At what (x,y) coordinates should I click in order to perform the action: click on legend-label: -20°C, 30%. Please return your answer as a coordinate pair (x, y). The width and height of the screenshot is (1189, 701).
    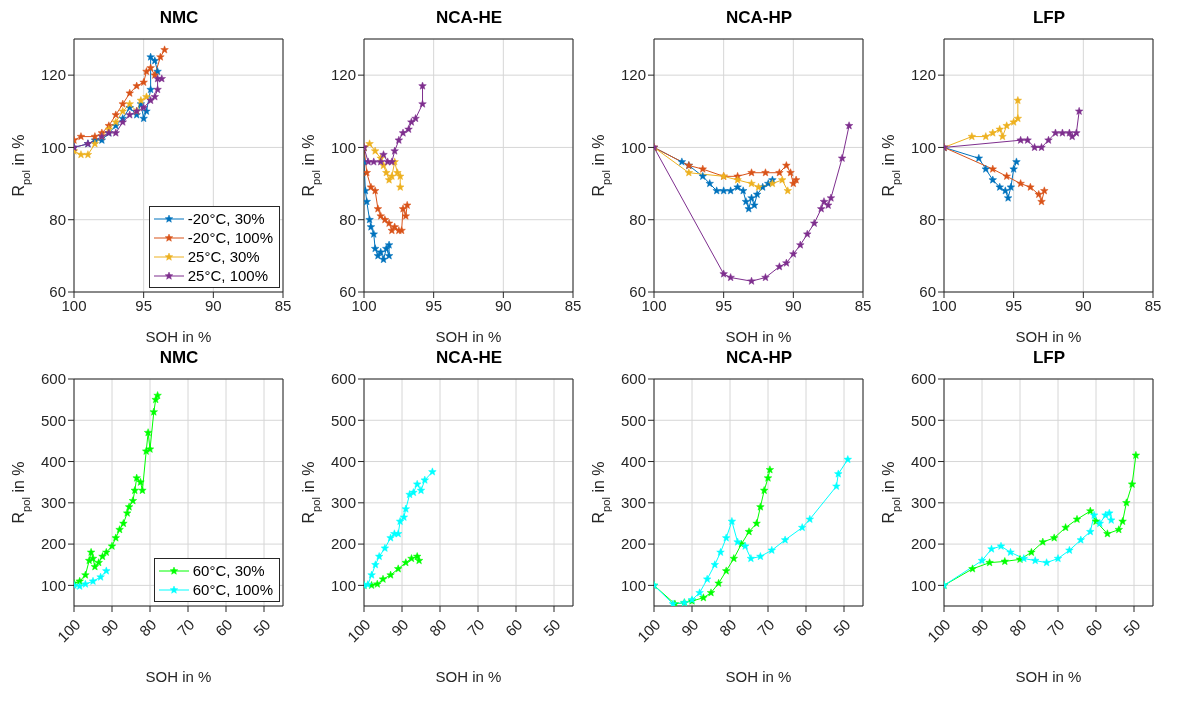
    Looking at the image, I should click on (226, 218).